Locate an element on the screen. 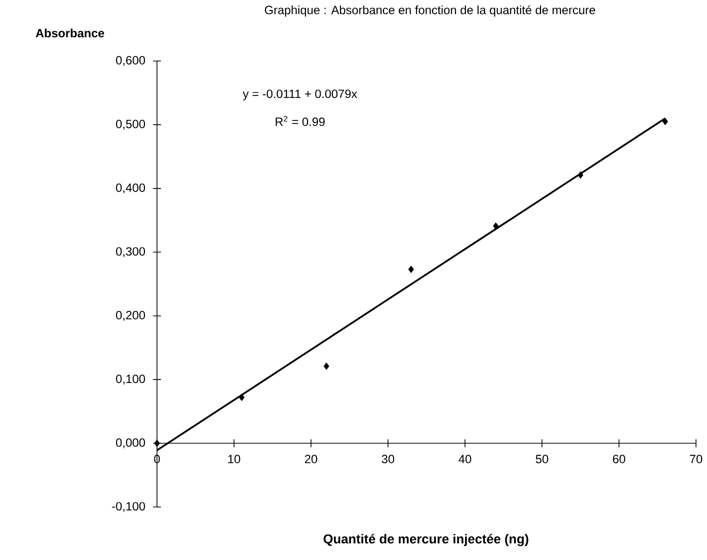  x-tick-label: 40 is located at coordinates (465, 459).